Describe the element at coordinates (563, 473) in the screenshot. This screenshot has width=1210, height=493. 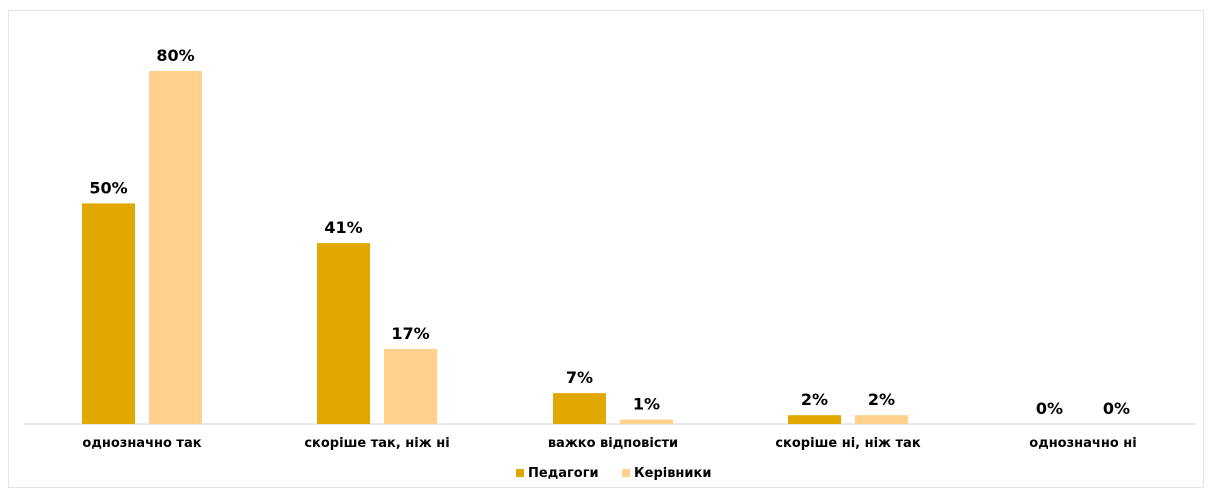
I see `legend-label-0: Педагоги` at that location.